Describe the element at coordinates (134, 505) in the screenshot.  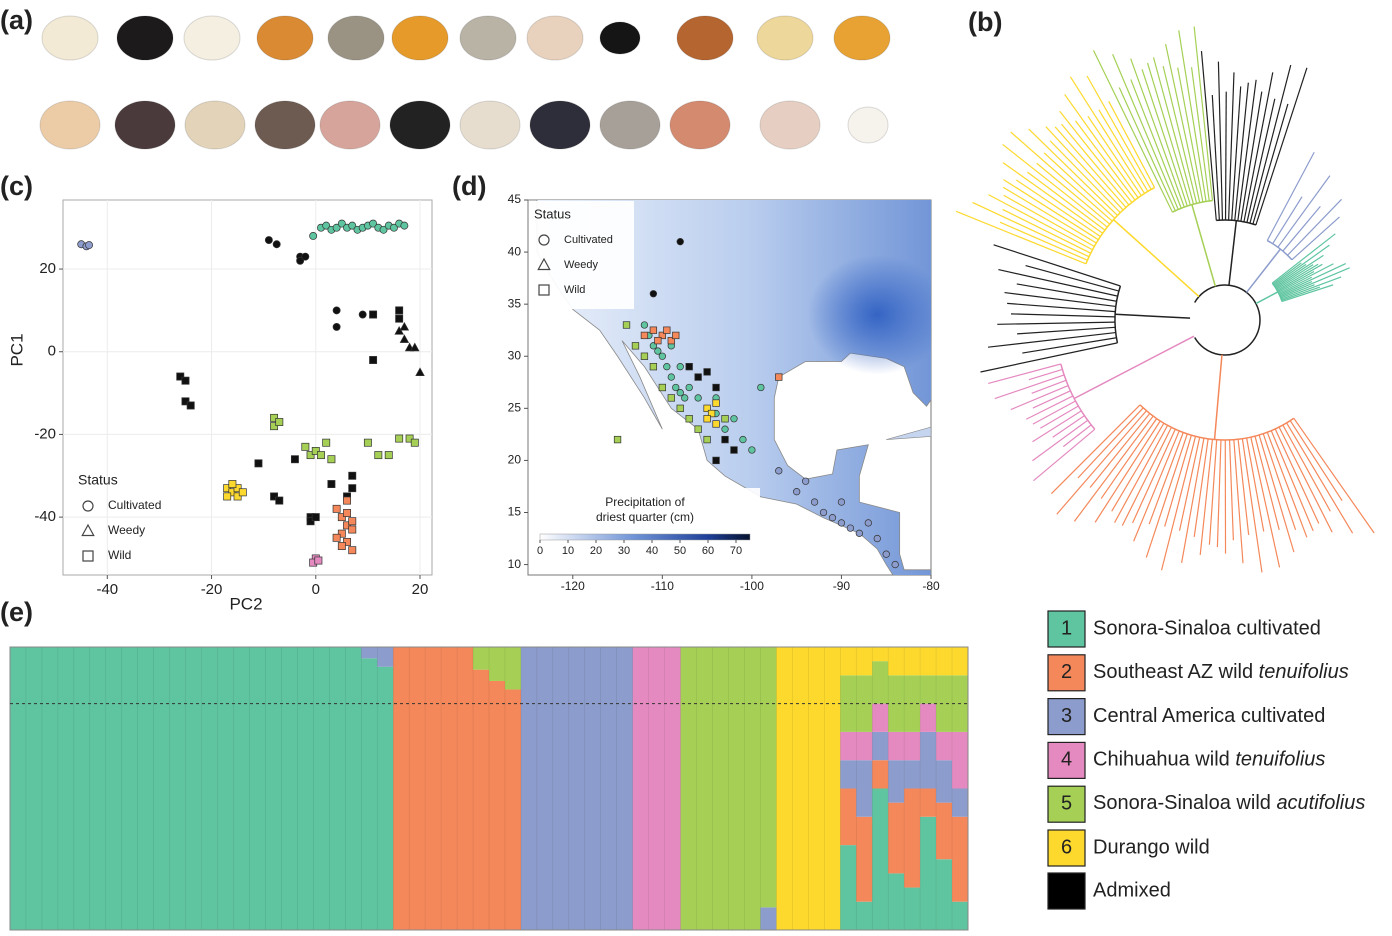
I see `legend-label: Cultivated` at that location.